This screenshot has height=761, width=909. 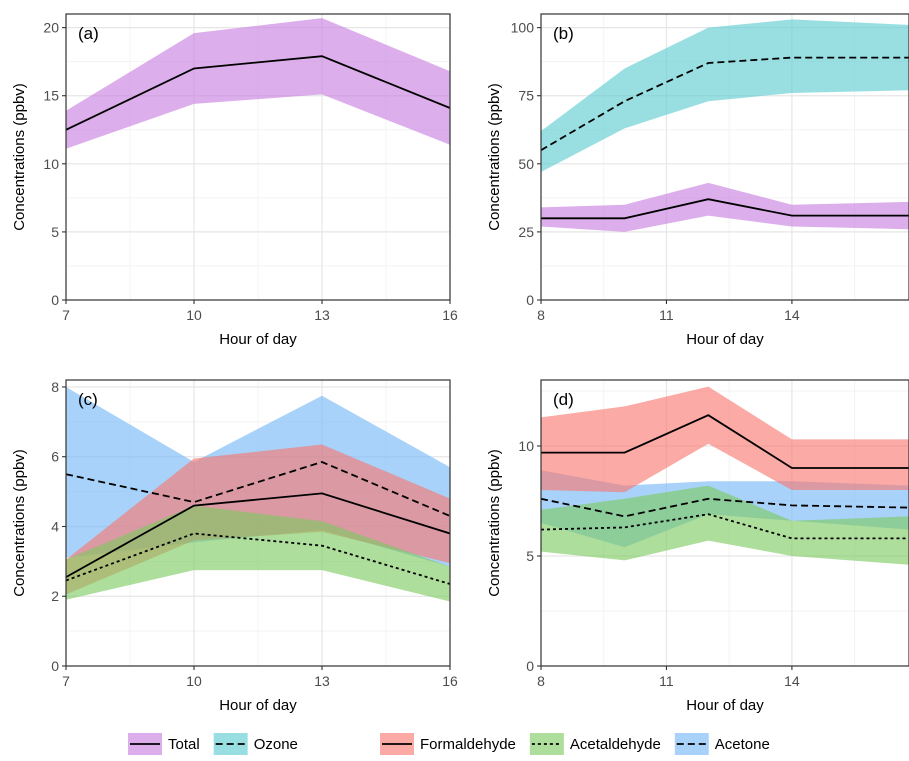 I want to click on y-tick-label: 75, so click(x=526, y=96).